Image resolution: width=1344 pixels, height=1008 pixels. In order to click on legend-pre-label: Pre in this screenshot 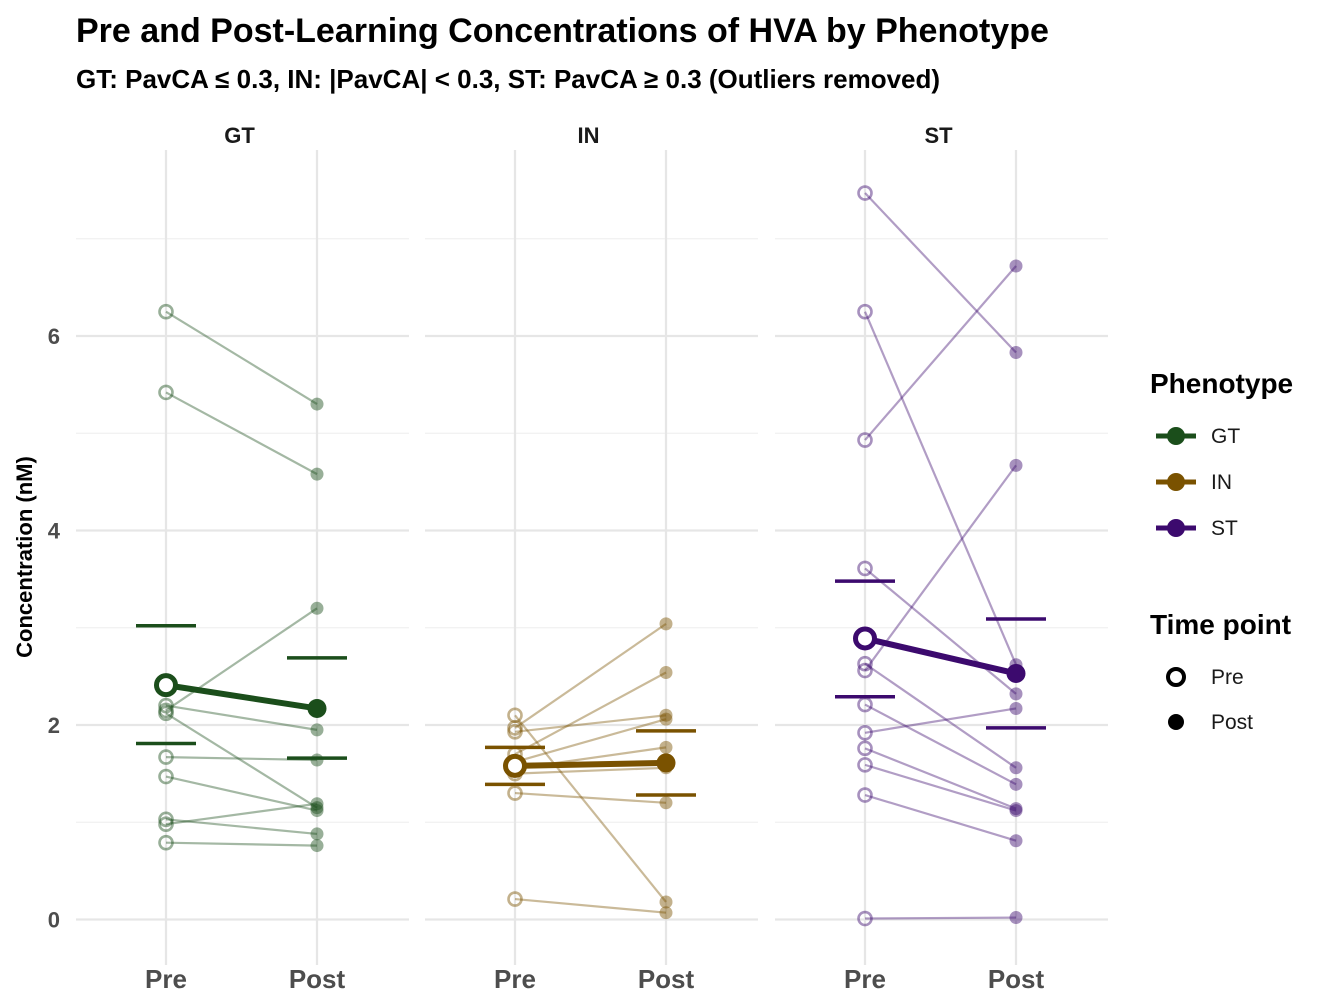, I will do `click(1227, 677)`.